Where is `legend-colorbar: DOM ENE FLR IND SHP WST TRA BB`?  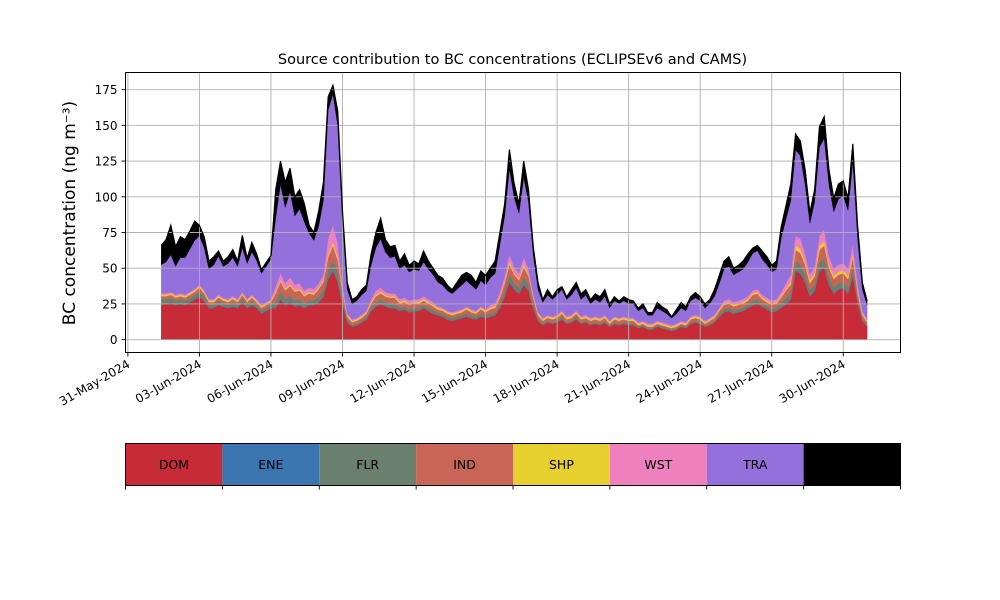
legend-colorbar: DOM ENE FLR IND SHP WST TRA BB is located at coordinates (513, 466).